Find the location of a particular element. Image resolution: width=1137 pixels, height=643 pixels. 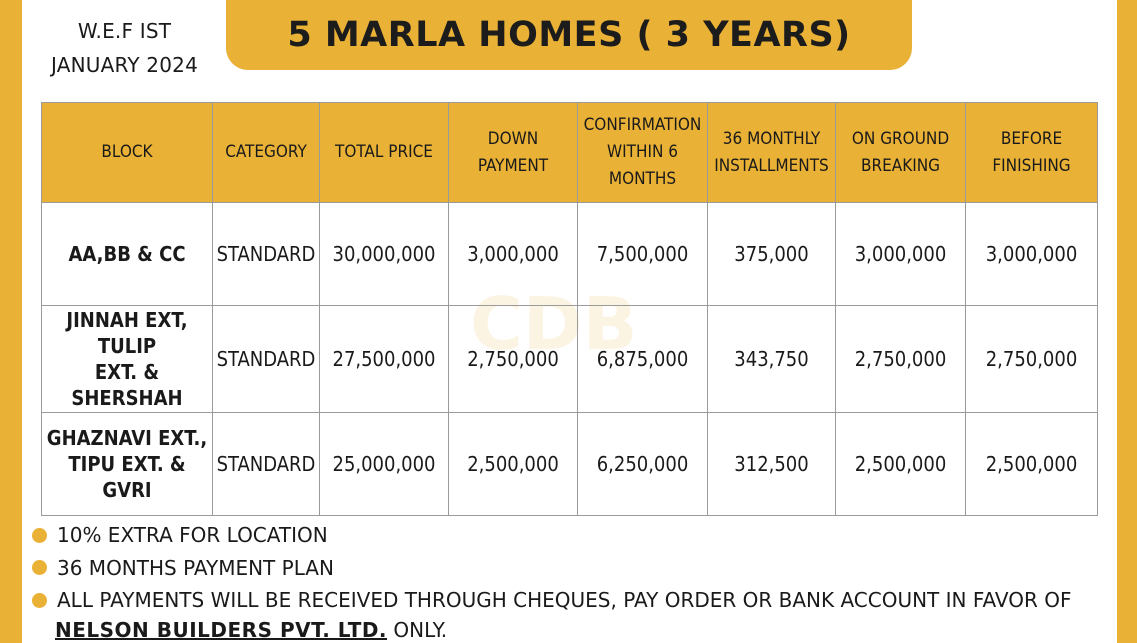

note-item: 36 MONTHS PAYMENT PLAN is located at coordinates (577, 568).